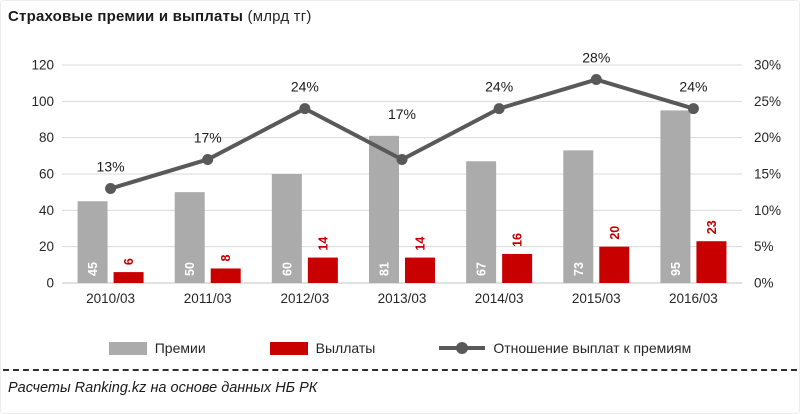  I want to click on legend-payouts-label: Выллаты, so click(345, 348).